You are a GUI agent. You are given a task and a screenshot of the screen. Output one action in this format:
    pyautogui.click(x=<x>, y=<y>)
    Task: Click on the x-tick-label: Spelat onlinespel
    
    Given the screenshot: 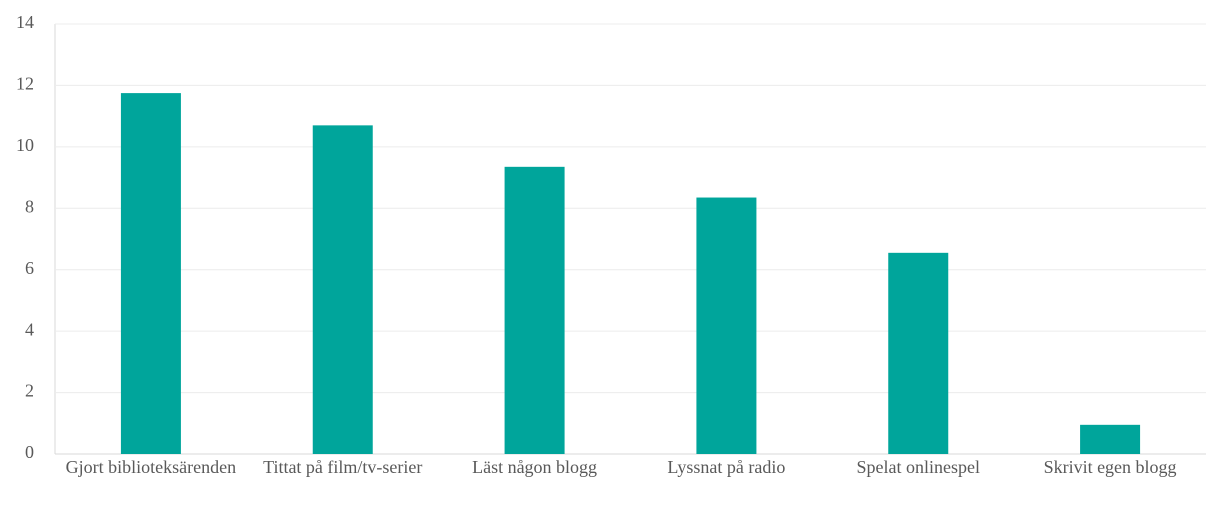 What is the action you would take?
    pyautogui.click(x=918, y=467)
    